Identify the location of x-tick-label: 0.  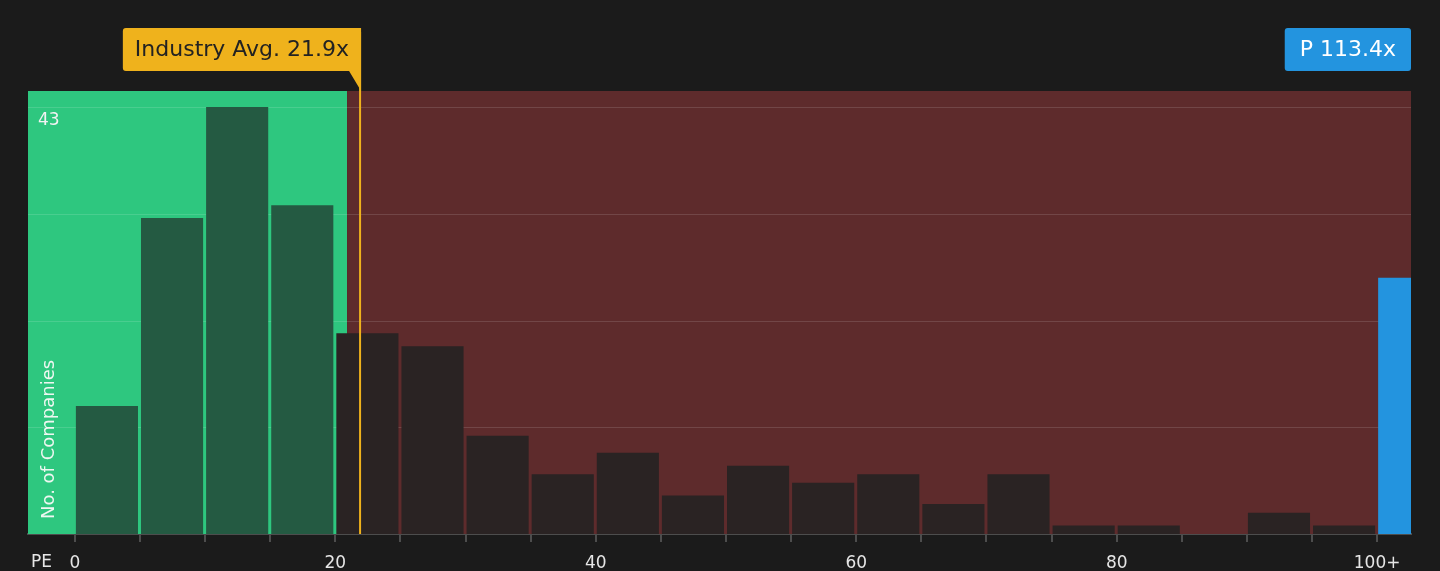
(75, 561).